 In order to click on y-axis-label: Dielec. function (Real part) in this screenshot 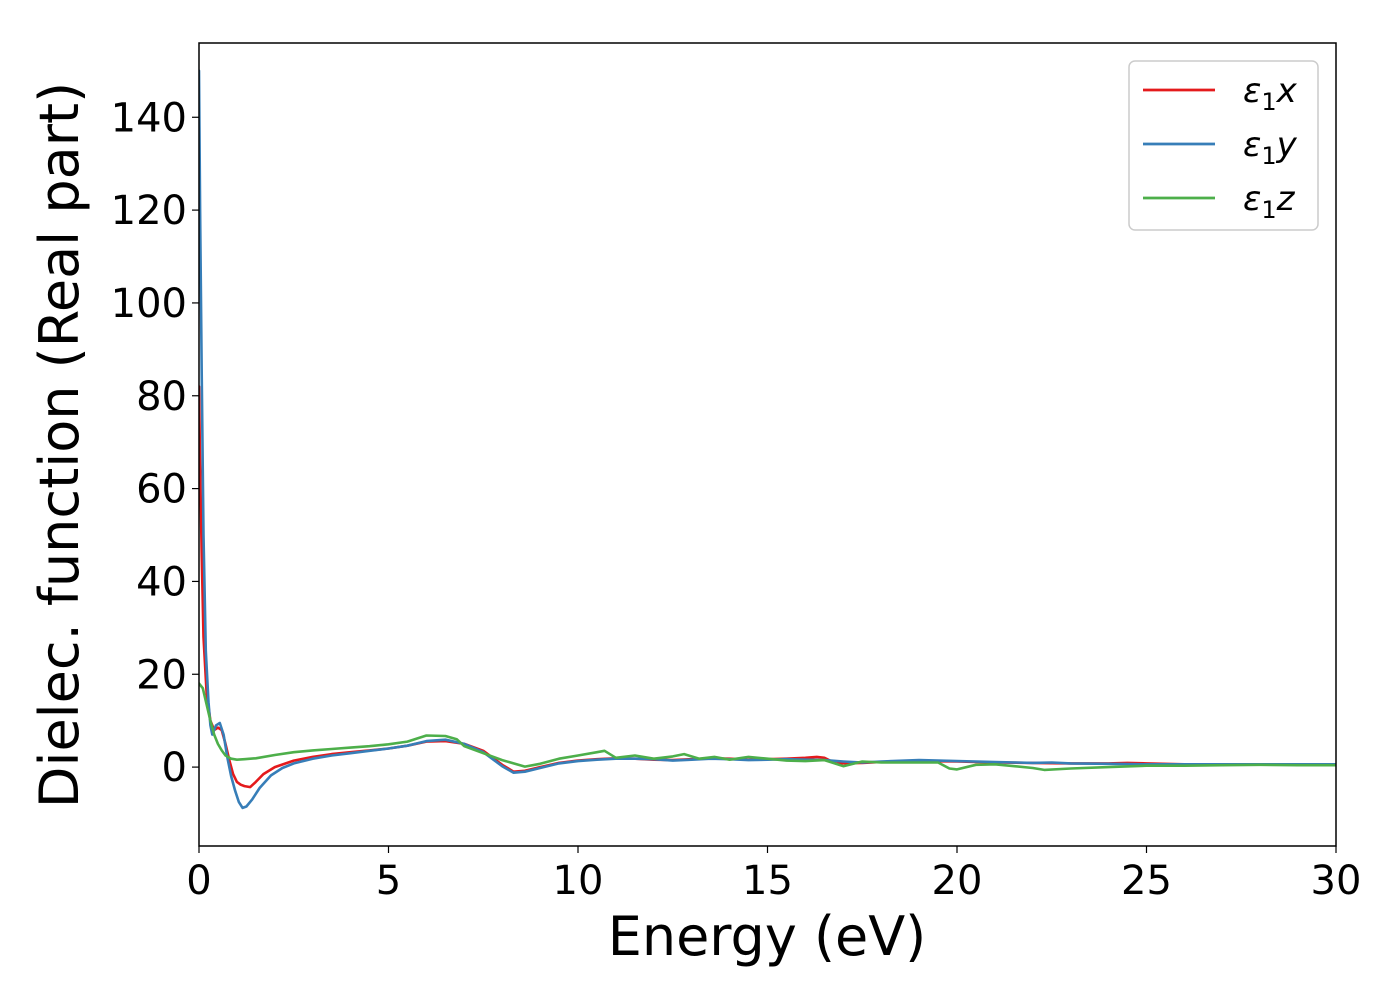, I will do `click(59, 445)`.